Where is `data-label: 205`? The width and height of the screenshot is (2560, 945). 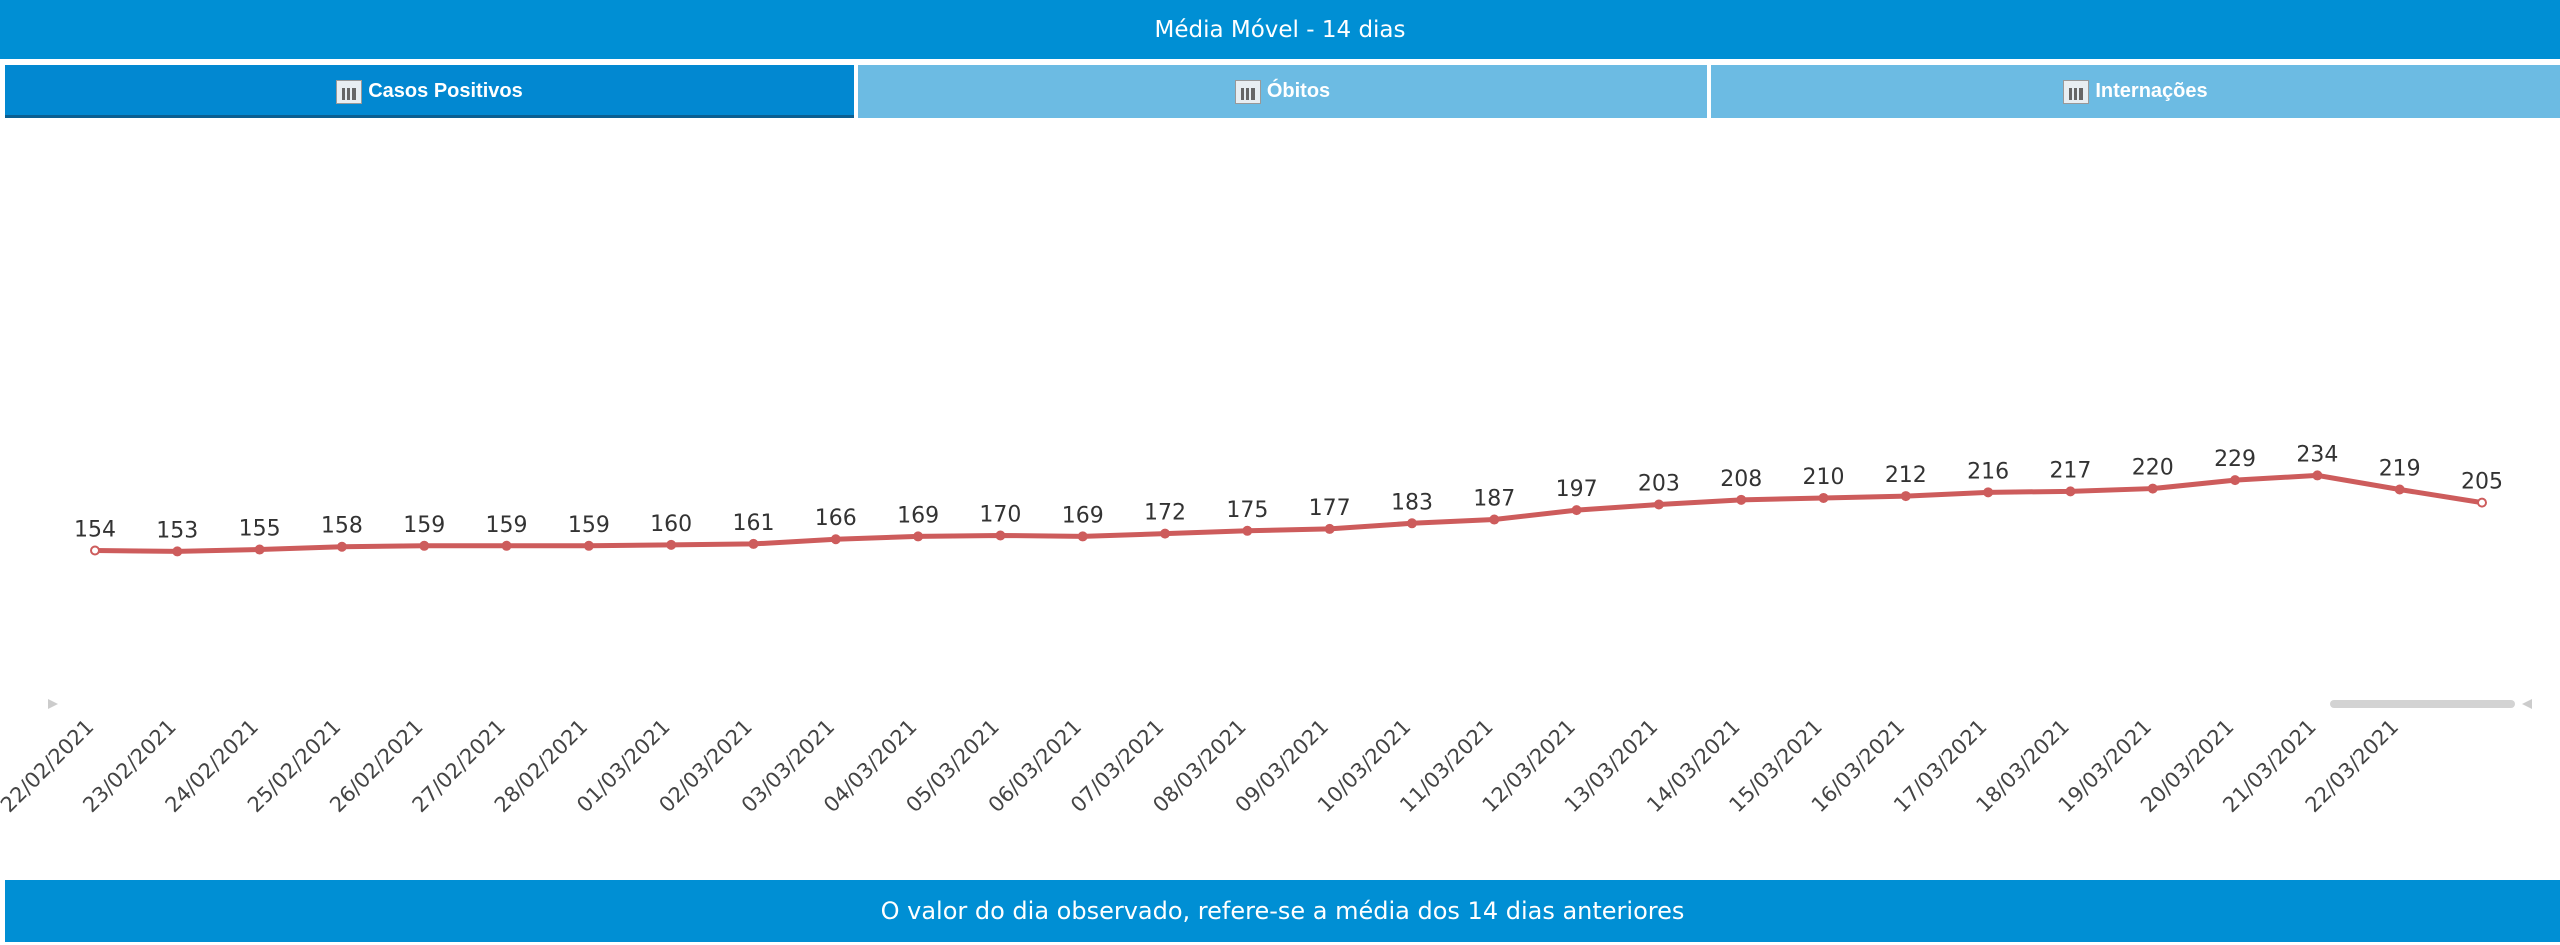
data-label: 205 is located at coordinates (2482, 482).